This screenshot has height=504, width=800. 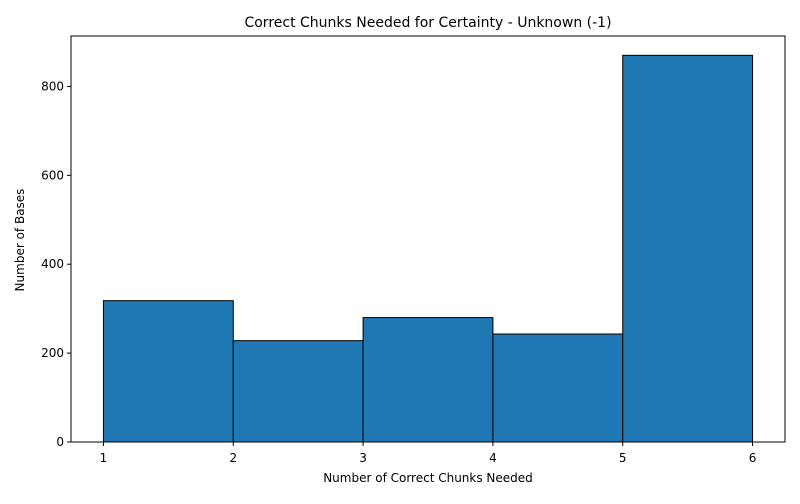 What do you see at coordinates (52, 86) in the screenshot?
I see `y-tick-label-800: 800` at bounding box center [52, 86].